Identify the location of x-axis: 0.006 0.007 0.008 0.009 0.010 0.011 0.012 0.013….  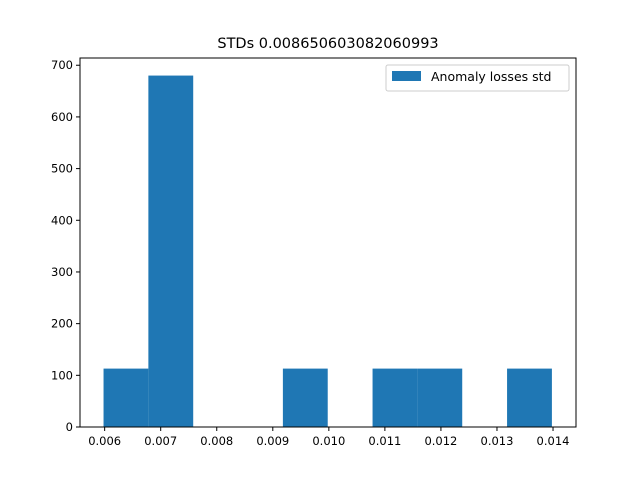
(328, 437).